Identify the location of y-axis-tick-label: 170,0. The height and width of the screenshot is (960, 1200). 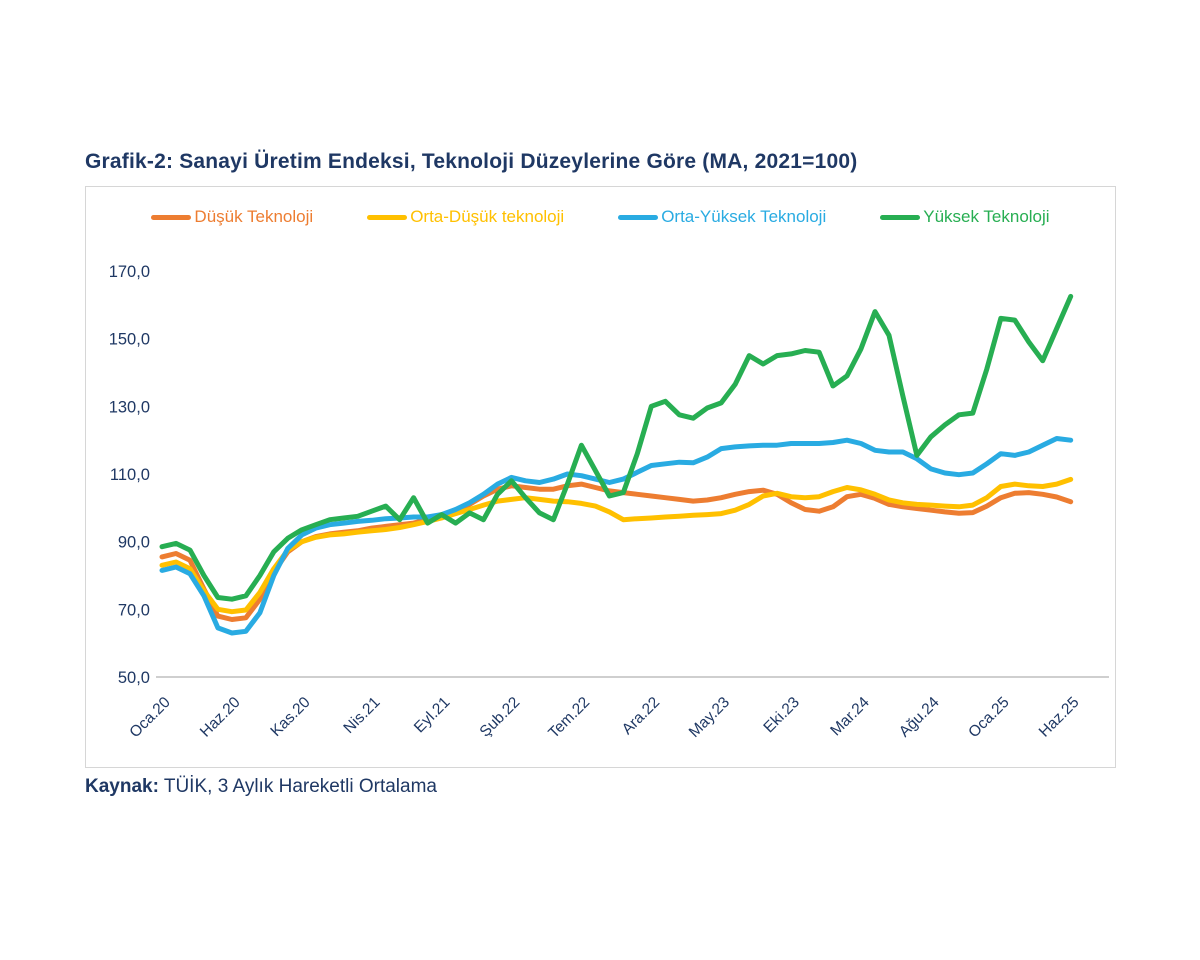
(129, 272).